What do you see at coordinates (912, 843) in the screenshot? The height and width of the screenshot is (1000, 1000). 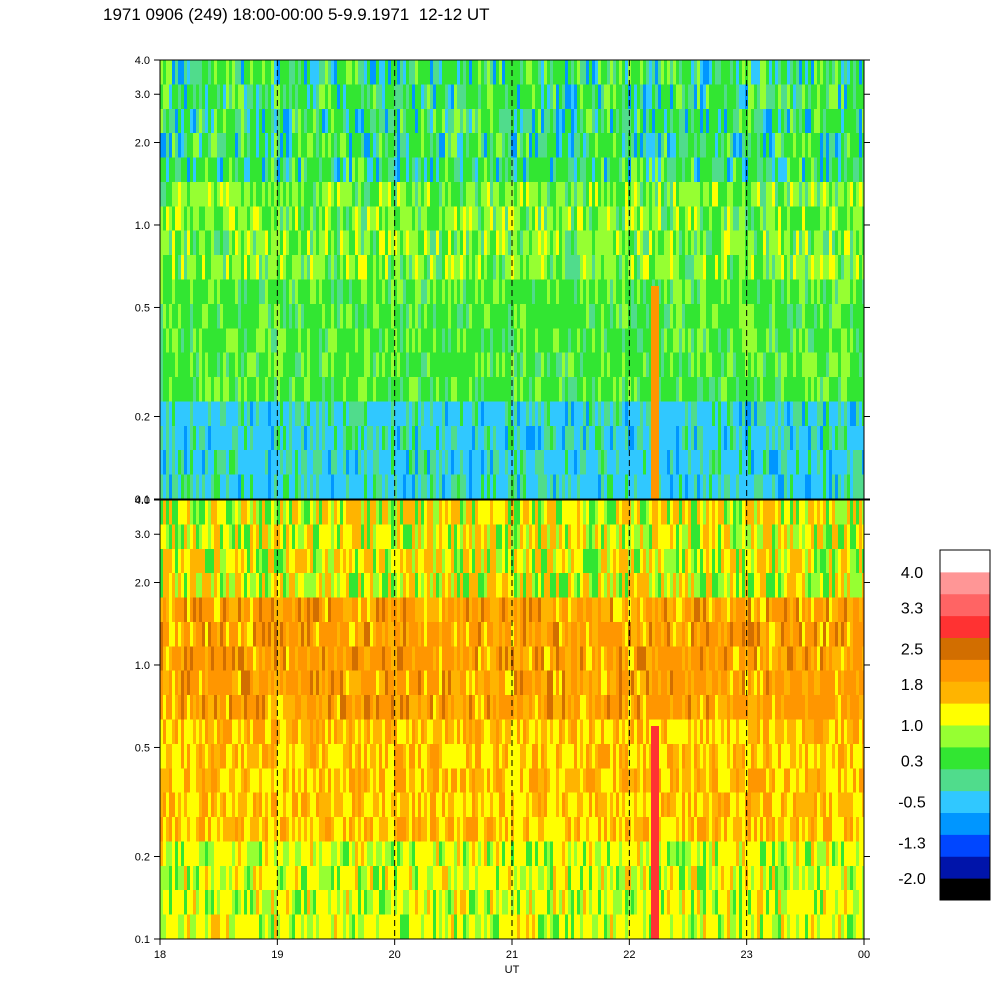 I see `colorbar-label: -1.3` at bounding box center [912, 843].